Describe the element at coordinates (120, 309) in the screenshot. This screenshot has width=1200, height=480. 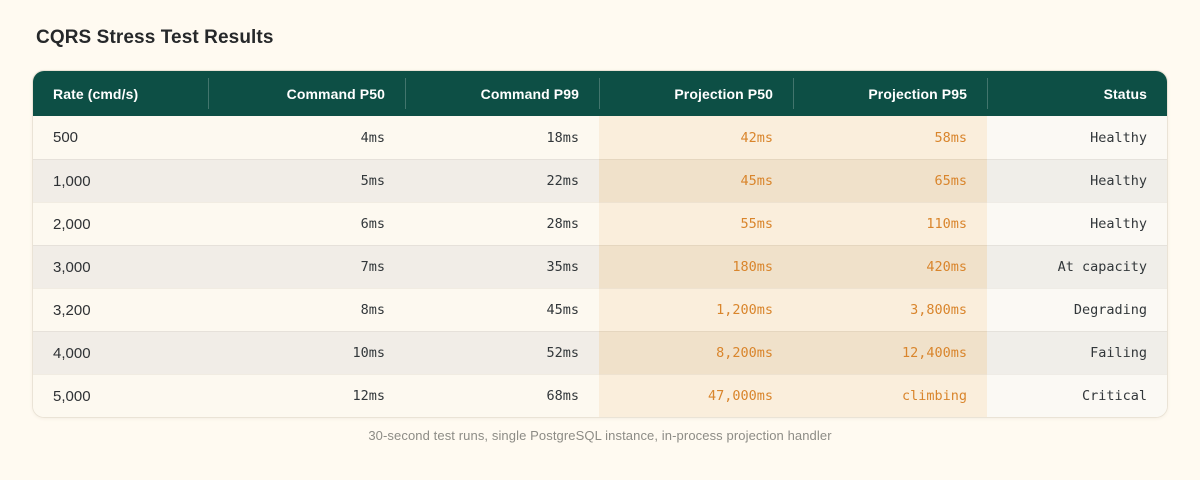
I see `rate-cell: 3,200` at that location.